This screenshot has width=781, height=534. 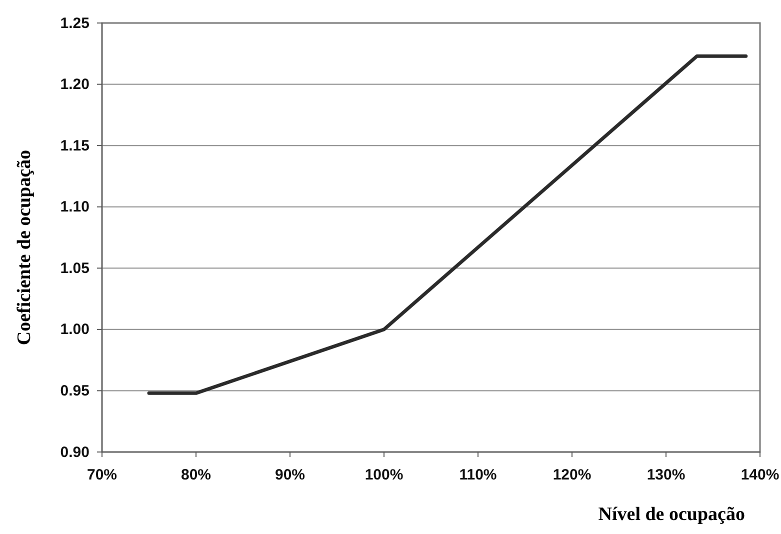 What do you see at coordinates (102, 475) in the screenshot?
I see `x-tick-label: 70%` at bounding box center [102, 475].